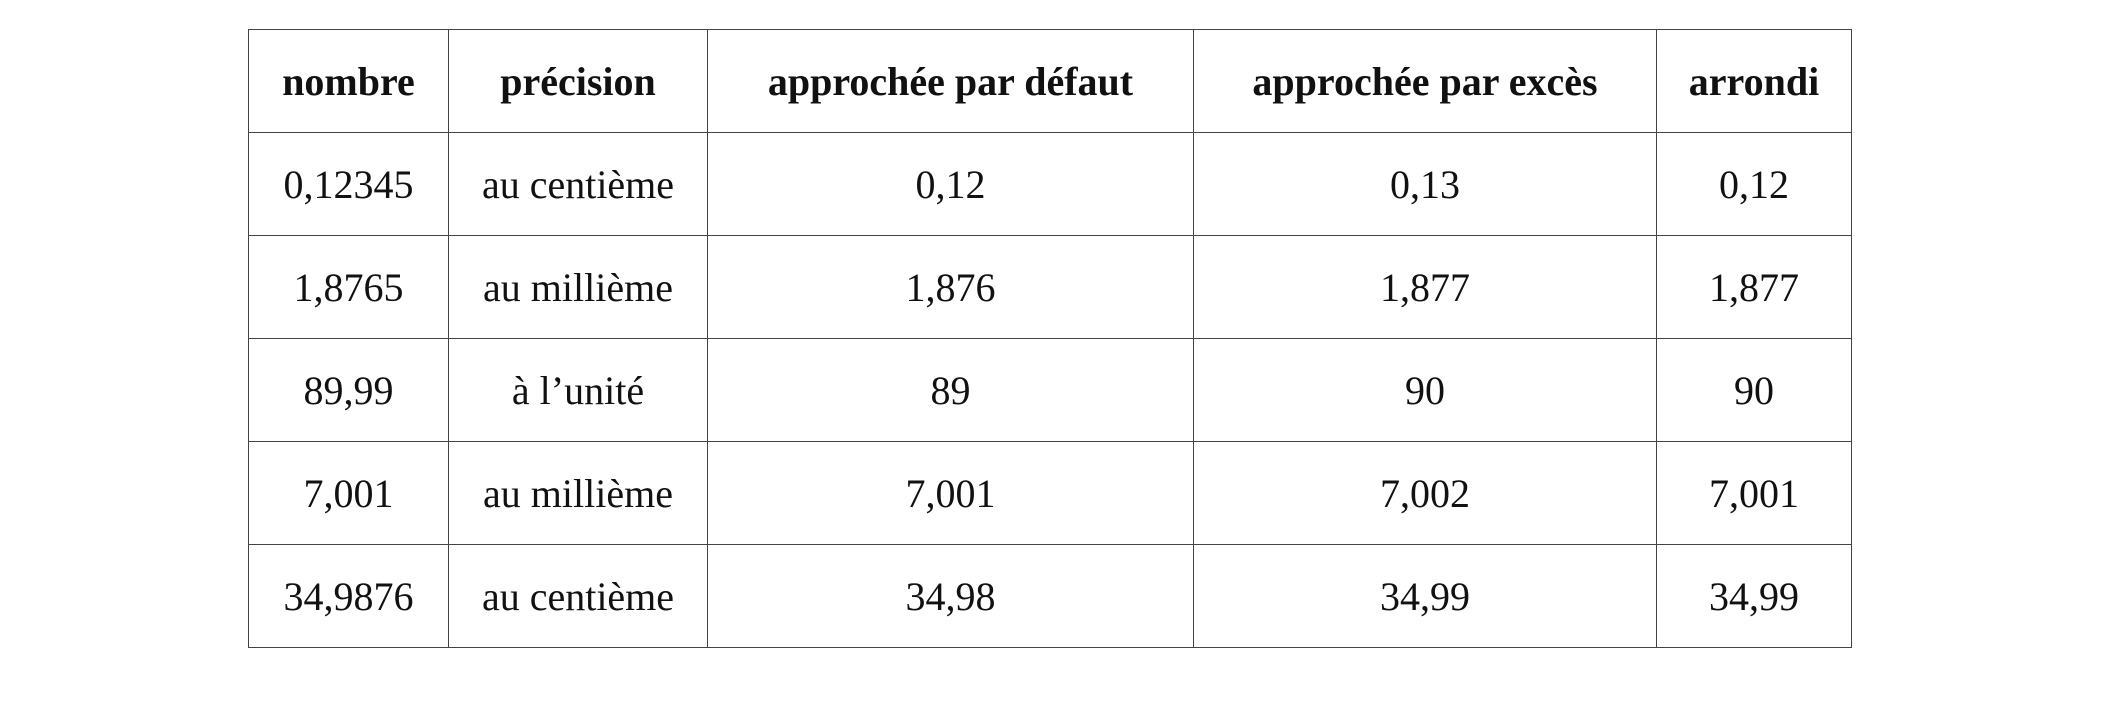 The height and width of the screenshot is (702, 2102). What do you see at coordinates (950, 81) in the screenshot?
I see `header-approchee-defaut: approchée par défaut` at bounding box center [950, 81].